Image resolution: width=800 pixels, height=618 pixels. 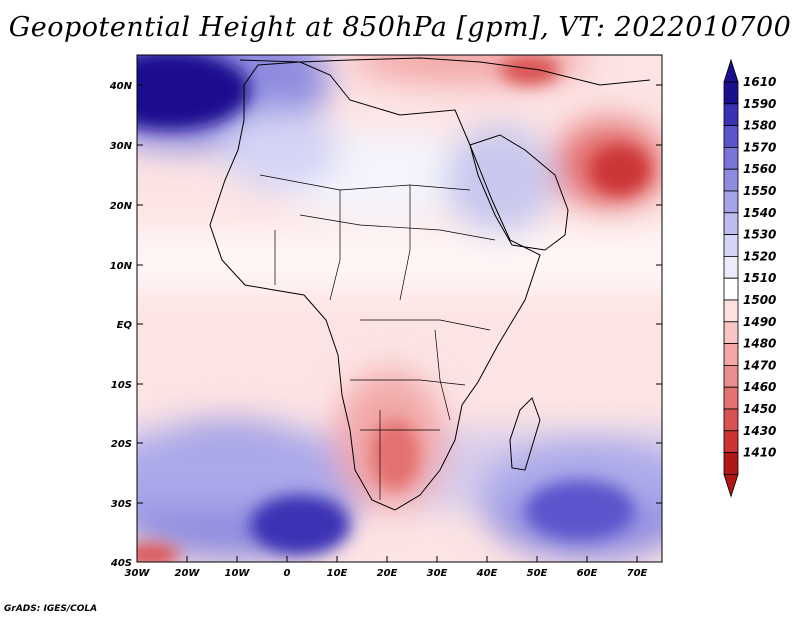 I want to click on lon-label-20e: 20E, so click(x=387, y=573).